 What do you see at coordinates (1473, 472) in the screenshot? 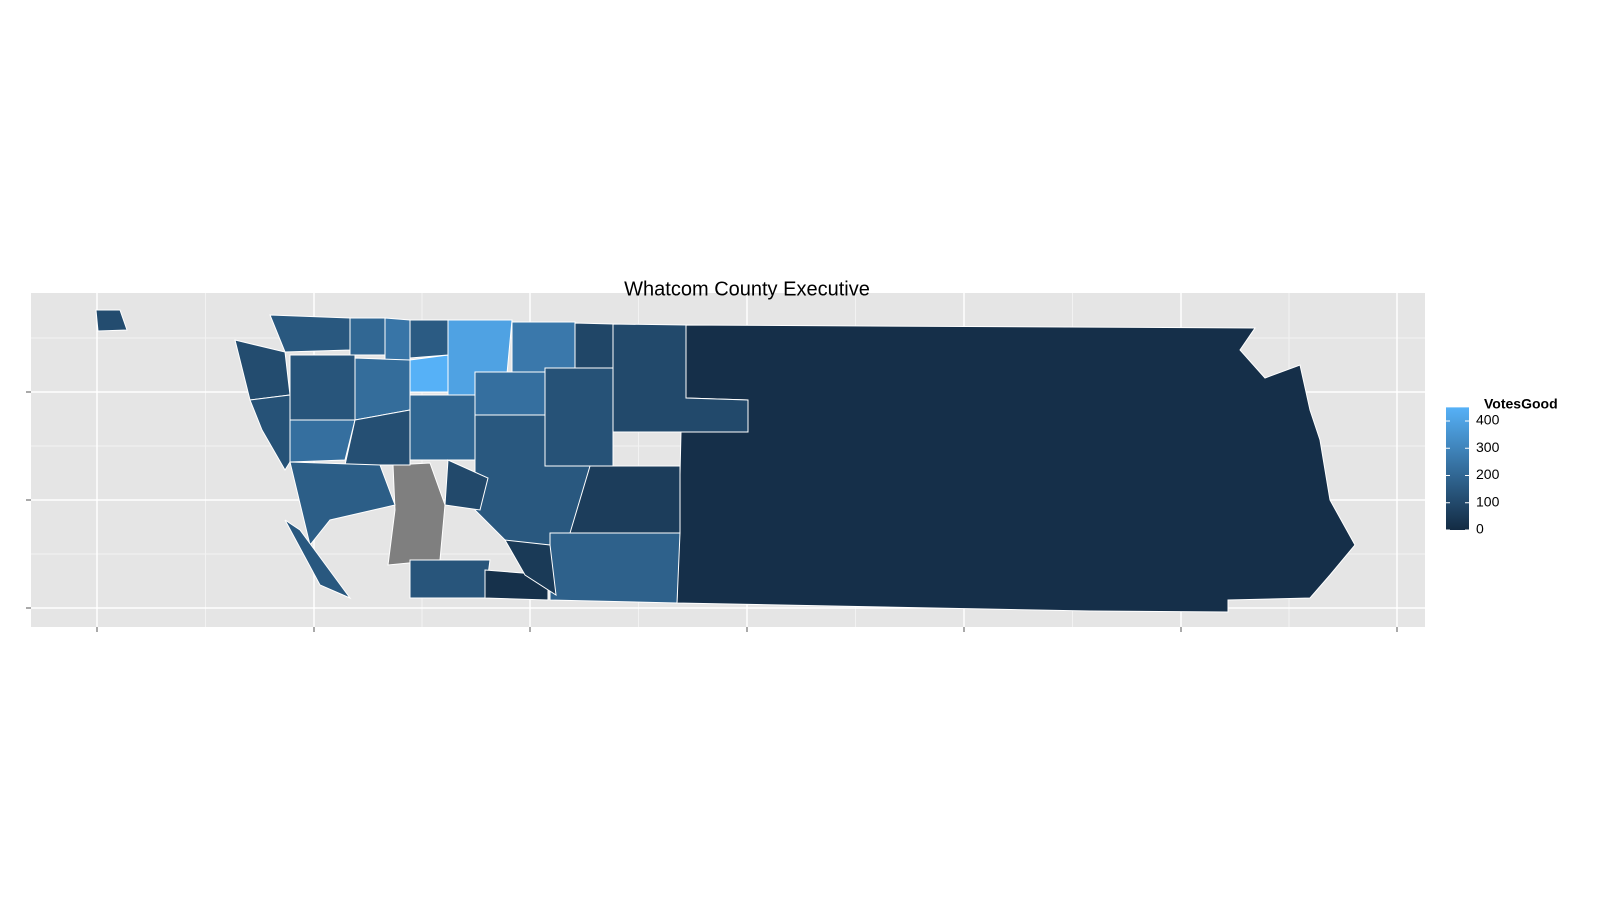
I see `legend: 0 100 200 300 400` at bounding box center [1473, 472].